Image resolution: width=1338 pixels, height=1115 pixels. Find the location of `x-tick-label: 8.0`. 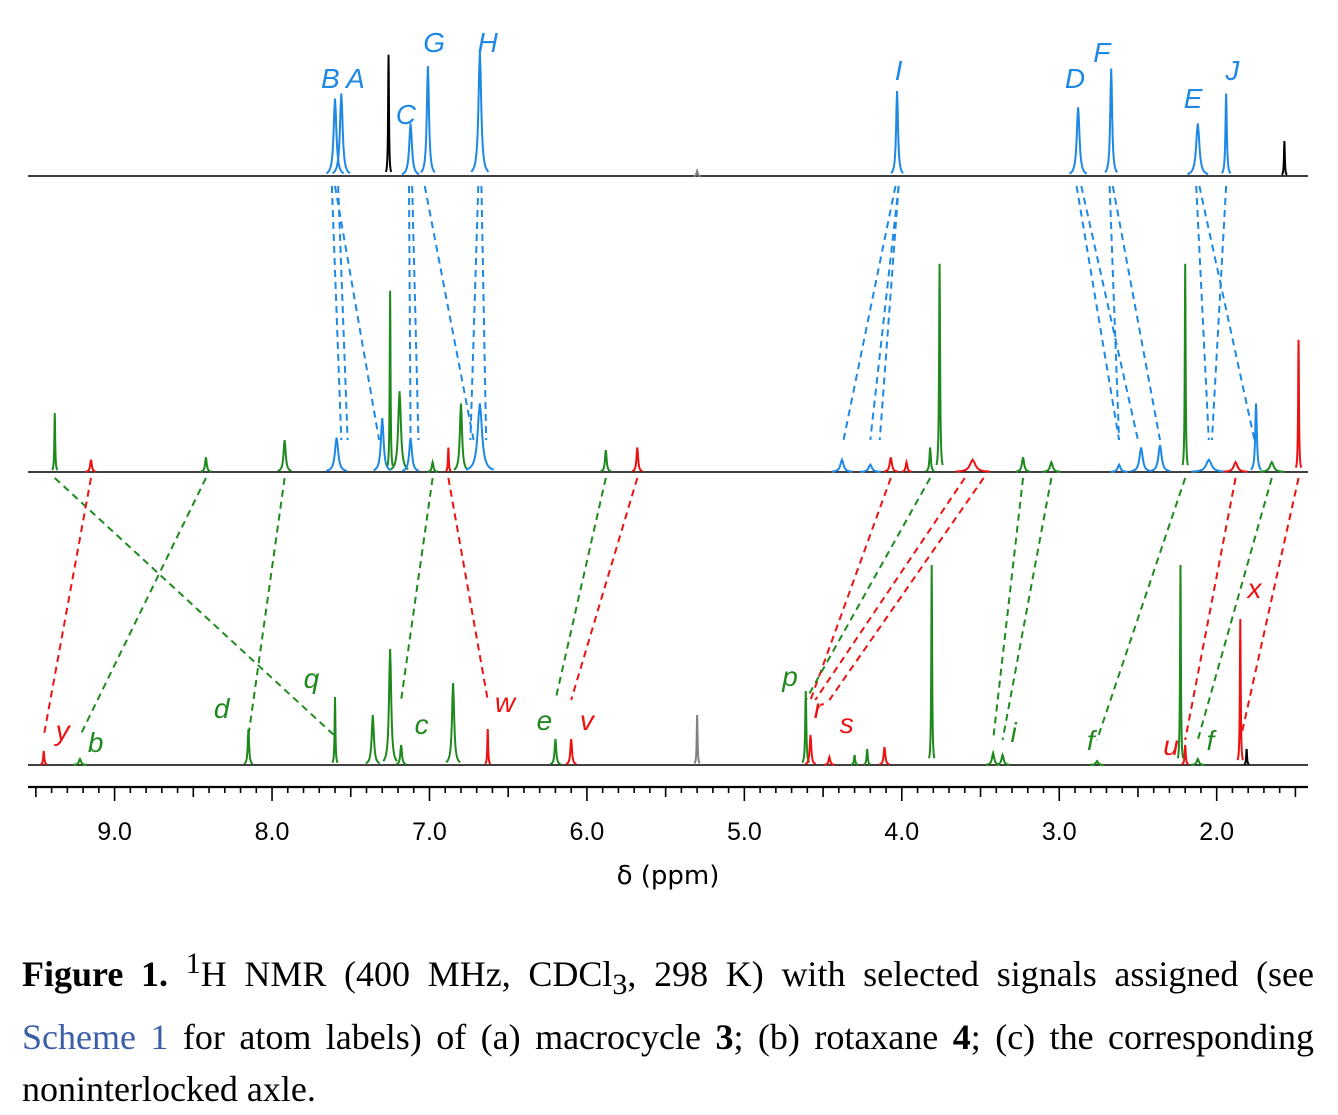

x-tick-label: 8.0 is located at coordinates (272, 832).